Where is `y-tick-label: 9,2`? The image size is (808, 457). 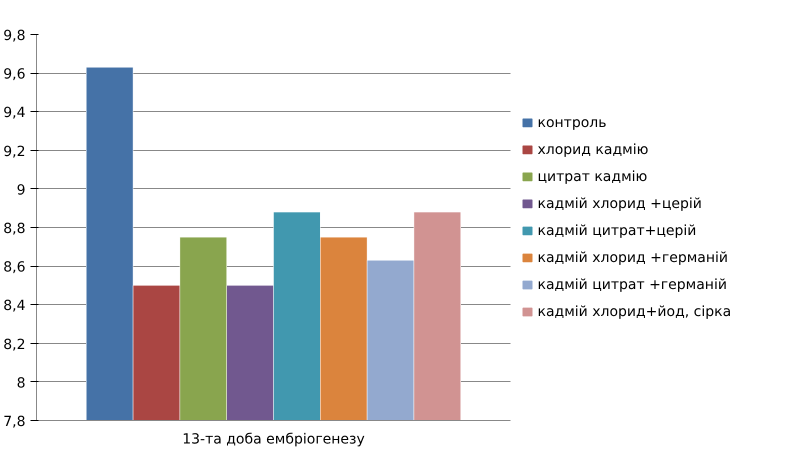
y-tick-label: 9,2 is located at coordinates (14, 152).